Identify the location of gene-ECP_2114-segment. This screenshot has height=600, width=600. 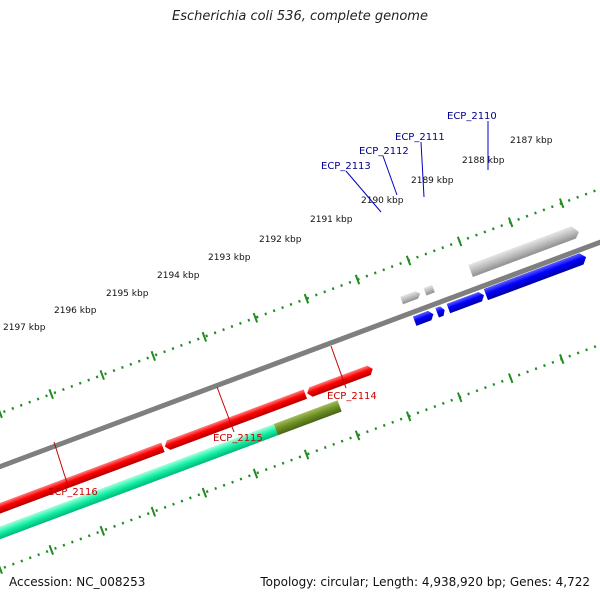
(339, 381).